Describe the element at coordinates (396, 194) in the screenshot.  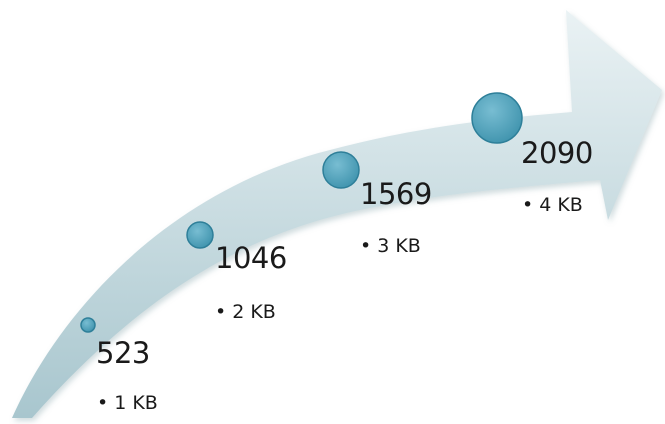
I see `milestone-value-3: 1569` at that location.